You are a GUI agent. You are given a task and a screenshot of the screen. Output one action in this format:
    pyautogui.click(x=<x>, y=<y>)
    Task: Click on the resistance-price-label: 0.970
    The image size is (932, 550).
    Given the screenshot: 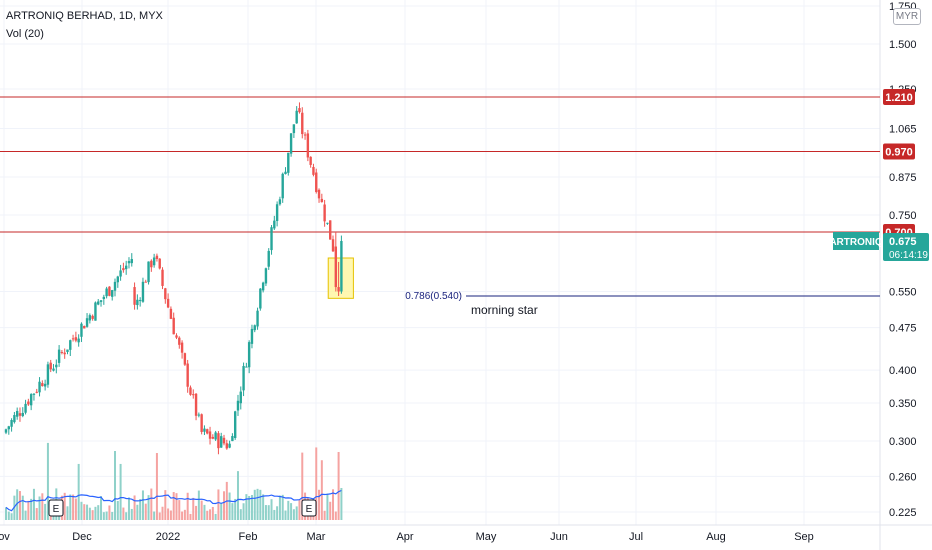 What is the action you would take?
    pyautogui.click(x=899, y=153)
    